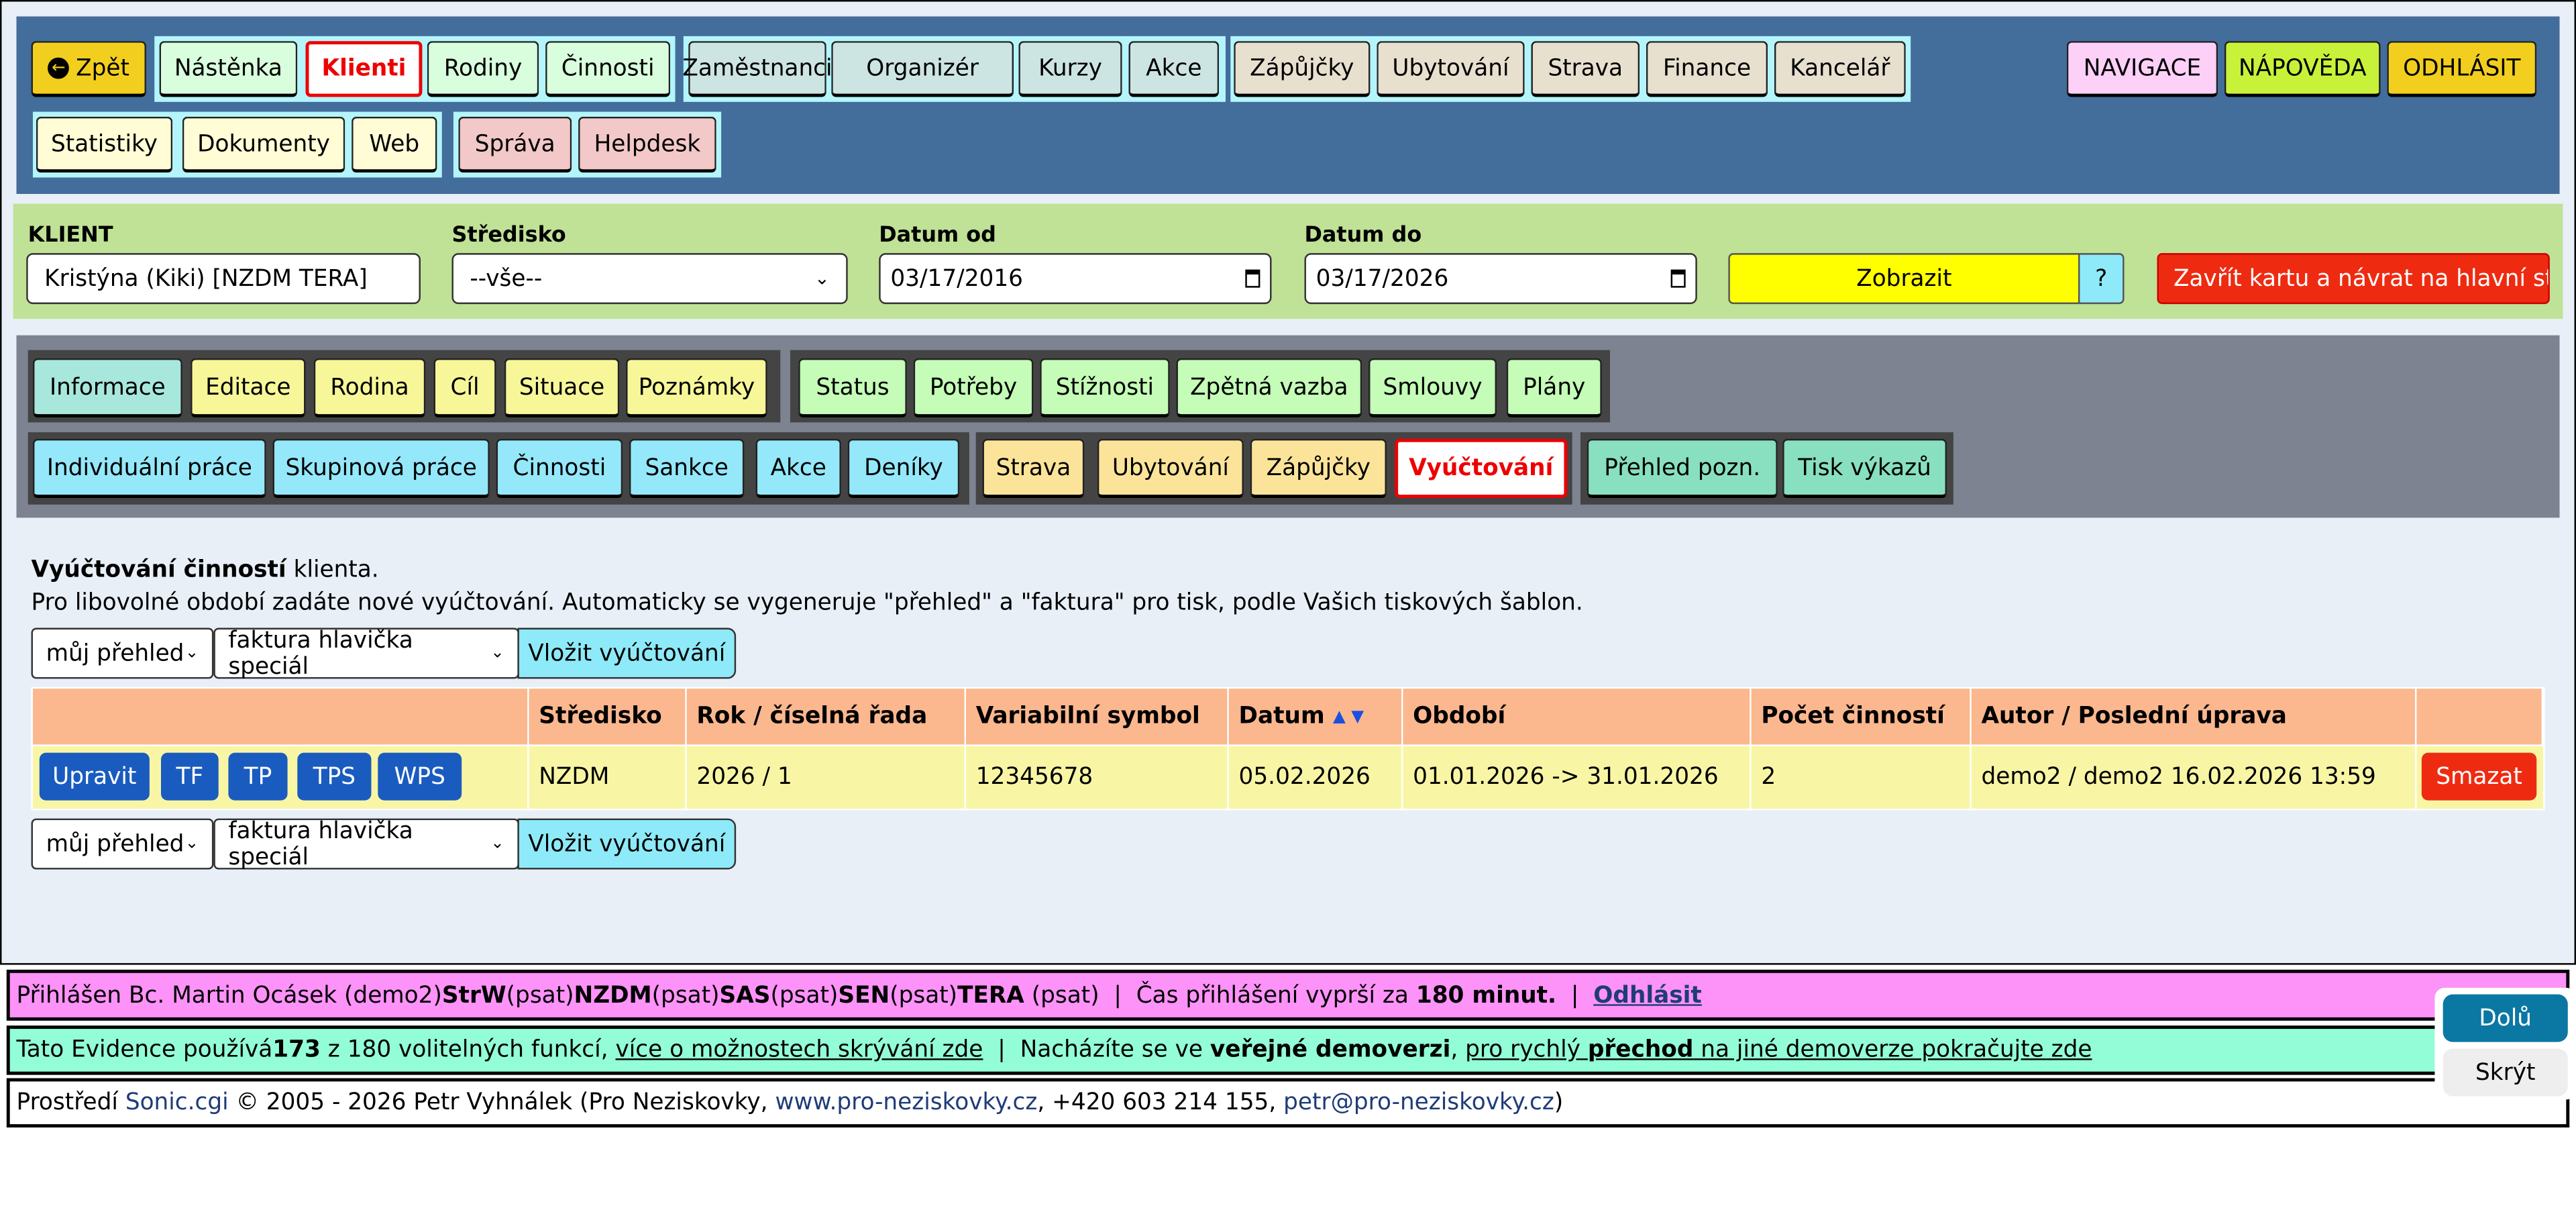 The image size is (2576, 1208). I want to click on tab-potřeby: Potřeby, so click(973, 388).